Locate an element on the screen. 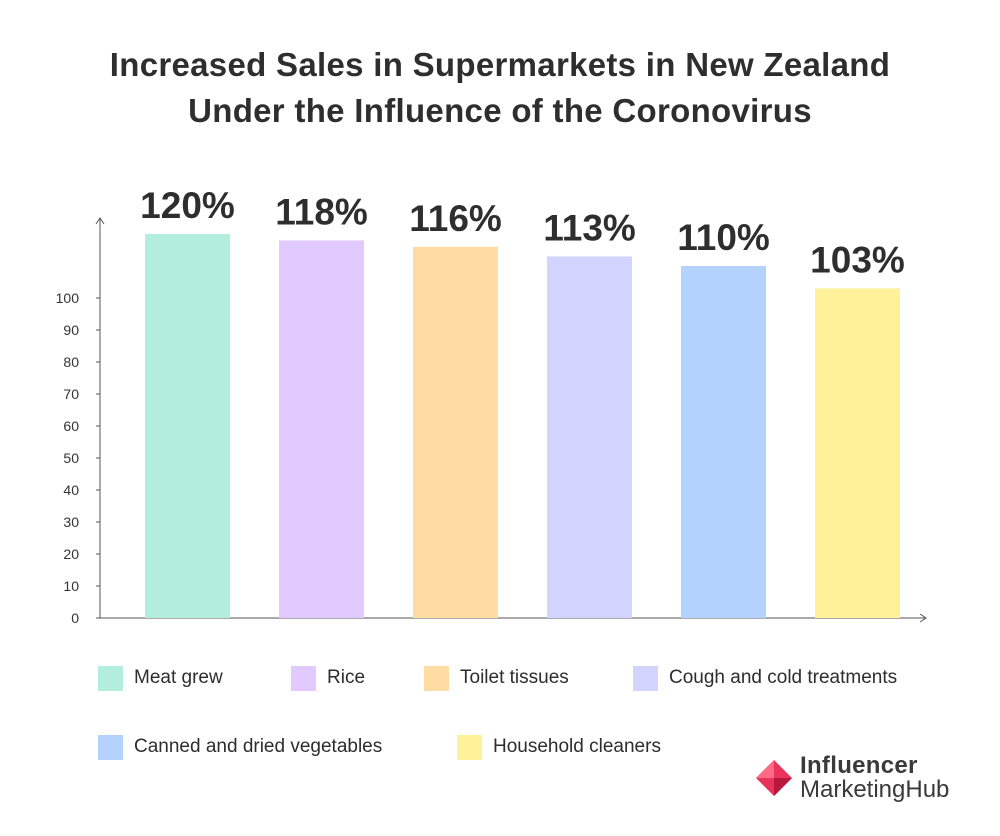 This screenshot has width=1000, height=836. y-tick-label-40: 40 is located at coordinates (71, 490).